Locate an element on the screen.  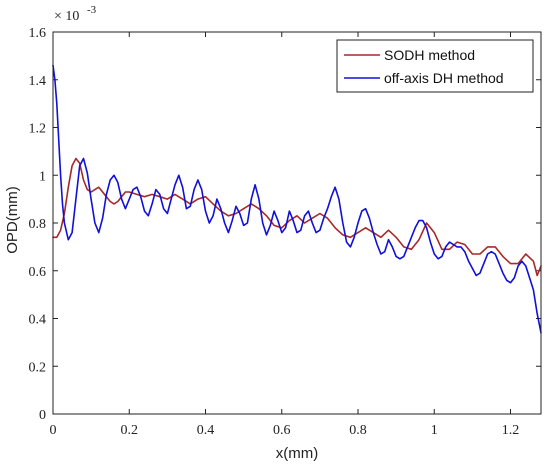
x-tick-label: 0 is located at coordinates (53, 430).